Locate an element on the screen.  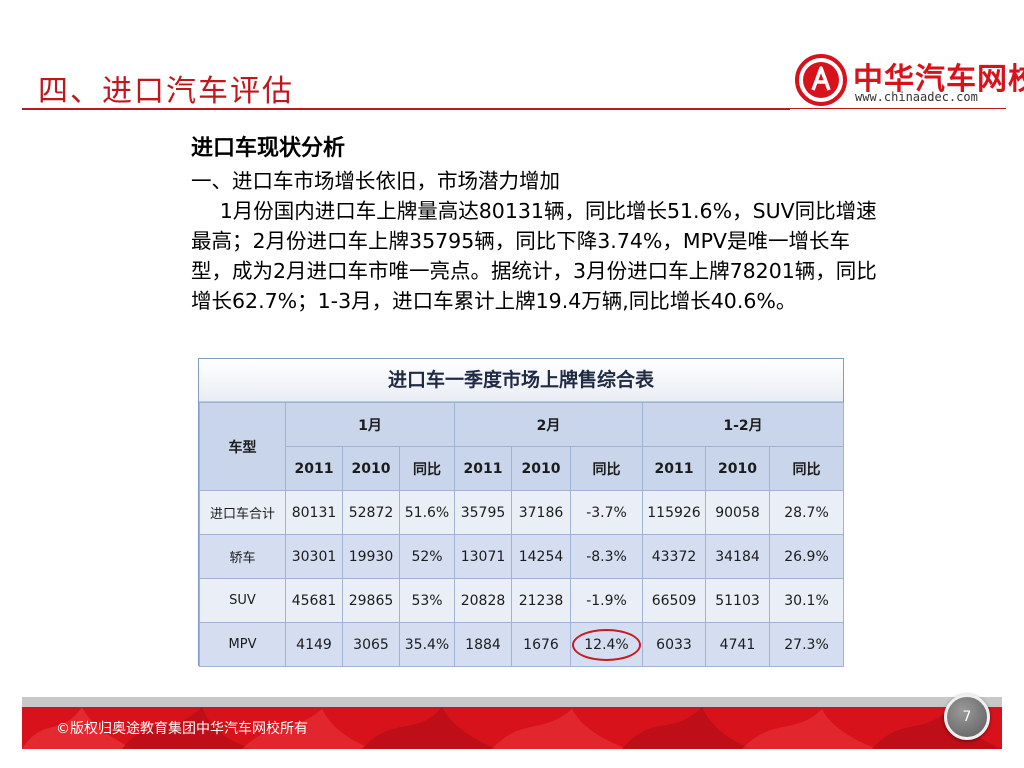
brand-logo: 中华汽车网校 www.chinaadec.com is located at coordinates (909, 80).